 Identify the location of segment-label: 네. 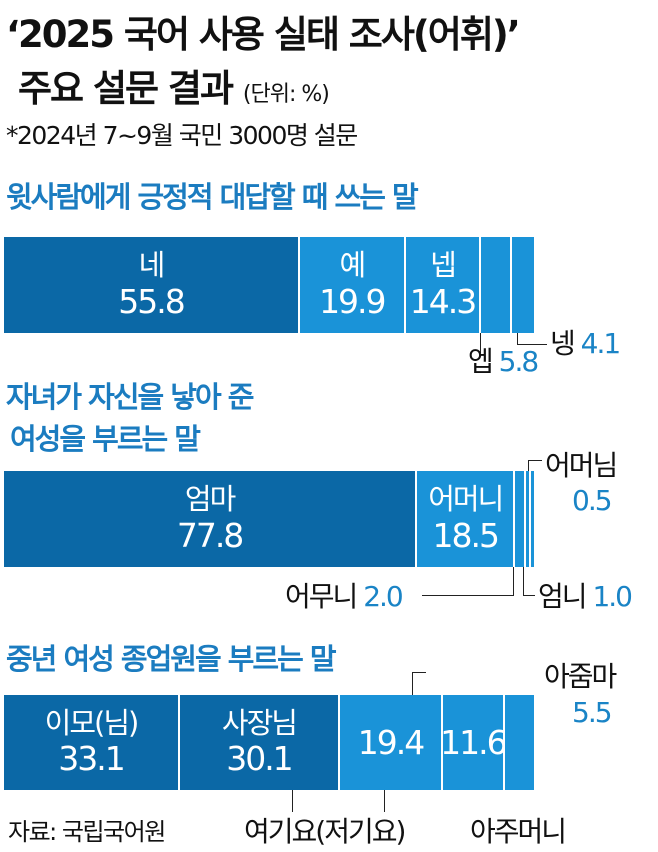
(152, 265).